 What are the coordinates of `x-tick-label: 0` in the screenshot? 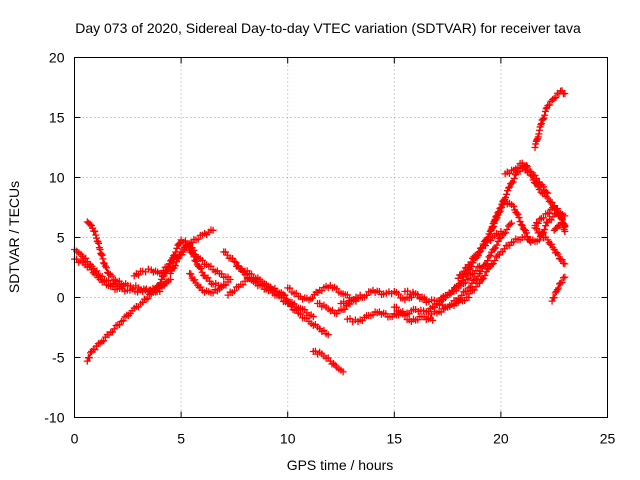 It's located at (75, 439).